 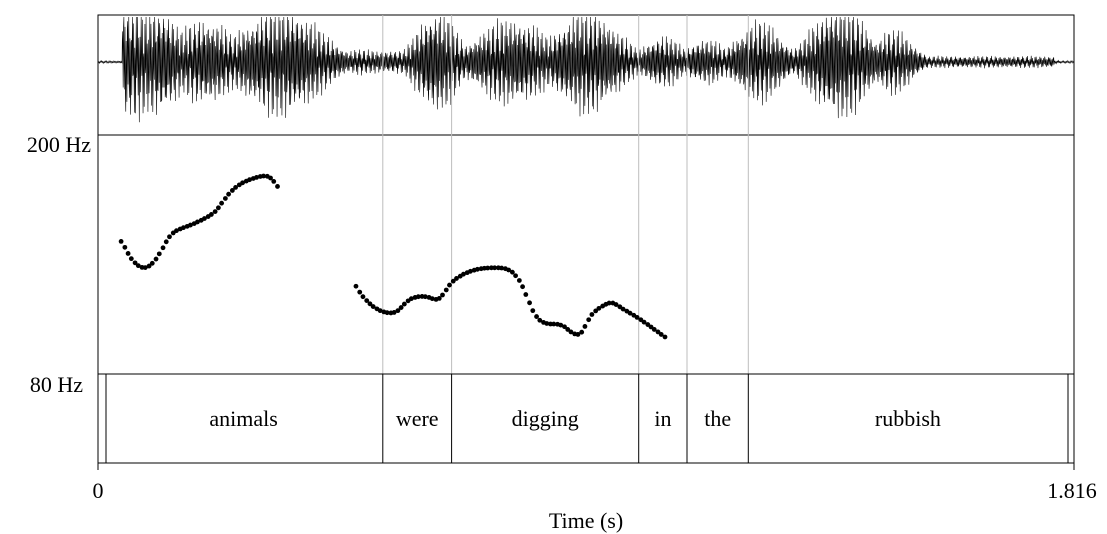 What do you see at coordinates (717, 418) in the screenshot?
I see `word-label: the` at bounding box center [717, 418].